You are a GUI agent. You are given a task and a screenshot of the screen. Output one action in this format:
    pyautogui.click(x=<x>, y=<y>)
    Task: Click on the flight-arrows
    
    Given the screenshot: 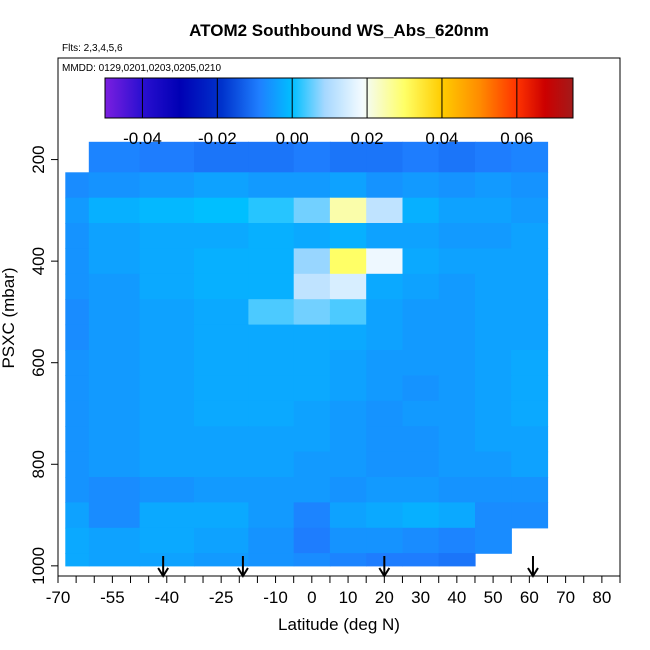 What is the action you would take?
    pyautogui.click(x=348, y=567)
    